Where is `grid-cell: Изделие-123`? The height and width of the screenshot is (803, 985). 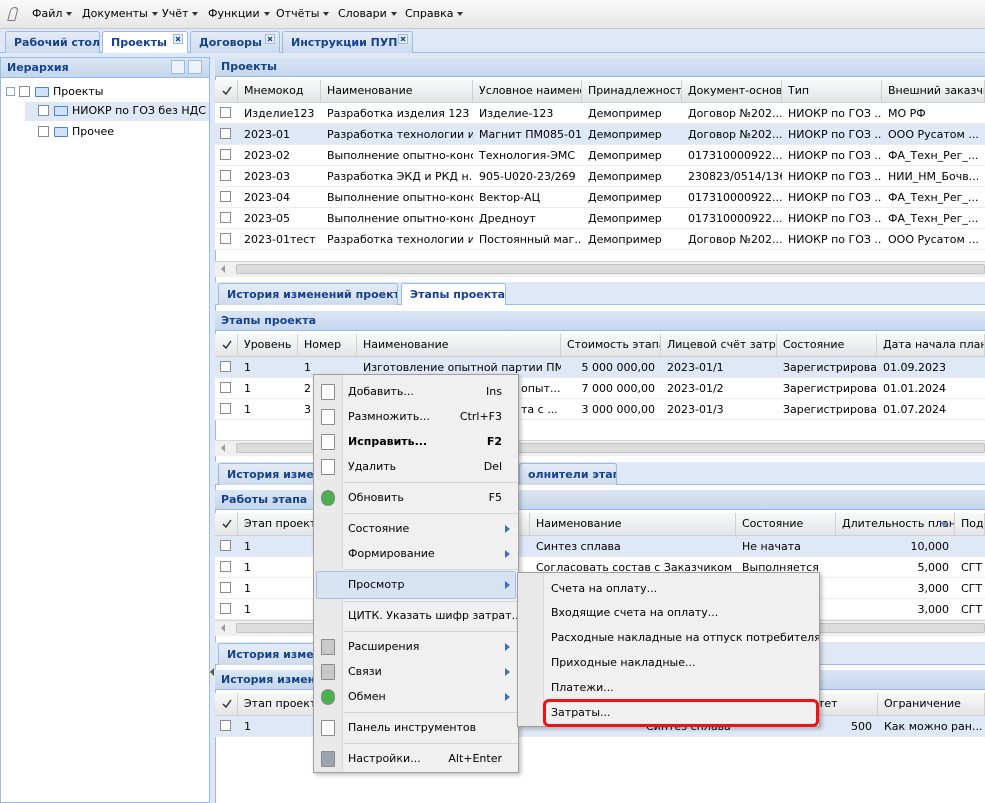
grid-cell: Изделие-123 is located at coordinates (516, 113).